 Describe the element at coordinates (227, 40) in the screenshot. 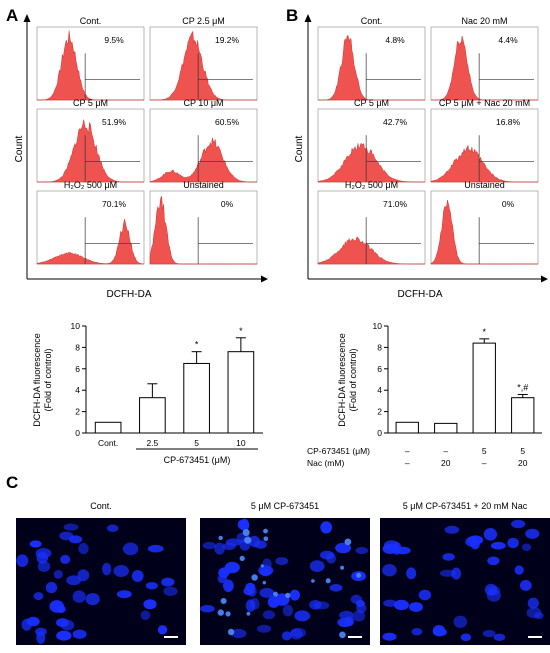

I see `gate-percent: 19.2%` at that location.